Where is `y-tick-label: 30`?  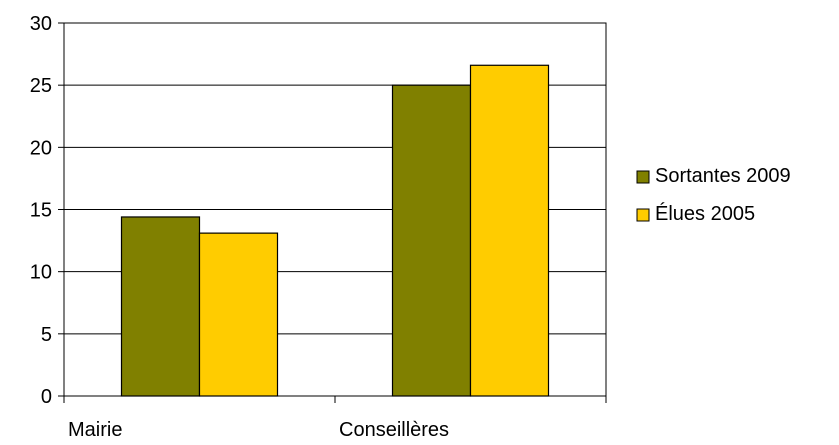 y-tick-label: 30 is located at coordinates (41, 24).